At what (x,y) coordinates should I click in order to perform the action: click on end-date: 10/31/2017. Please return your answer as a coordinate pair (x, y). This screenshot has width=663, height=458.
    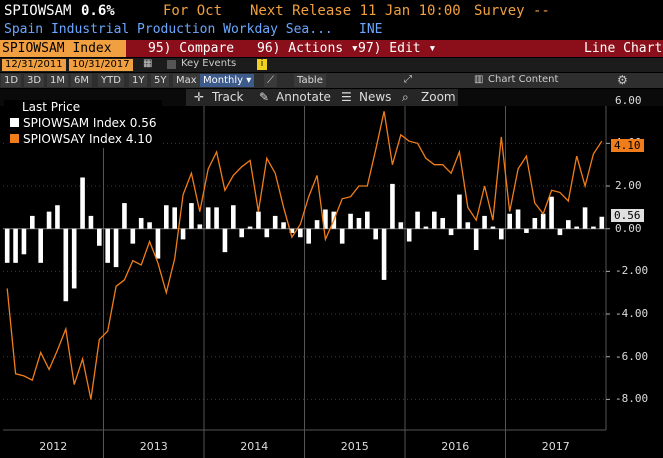
    Looking at the image, I should click on (101, 65).